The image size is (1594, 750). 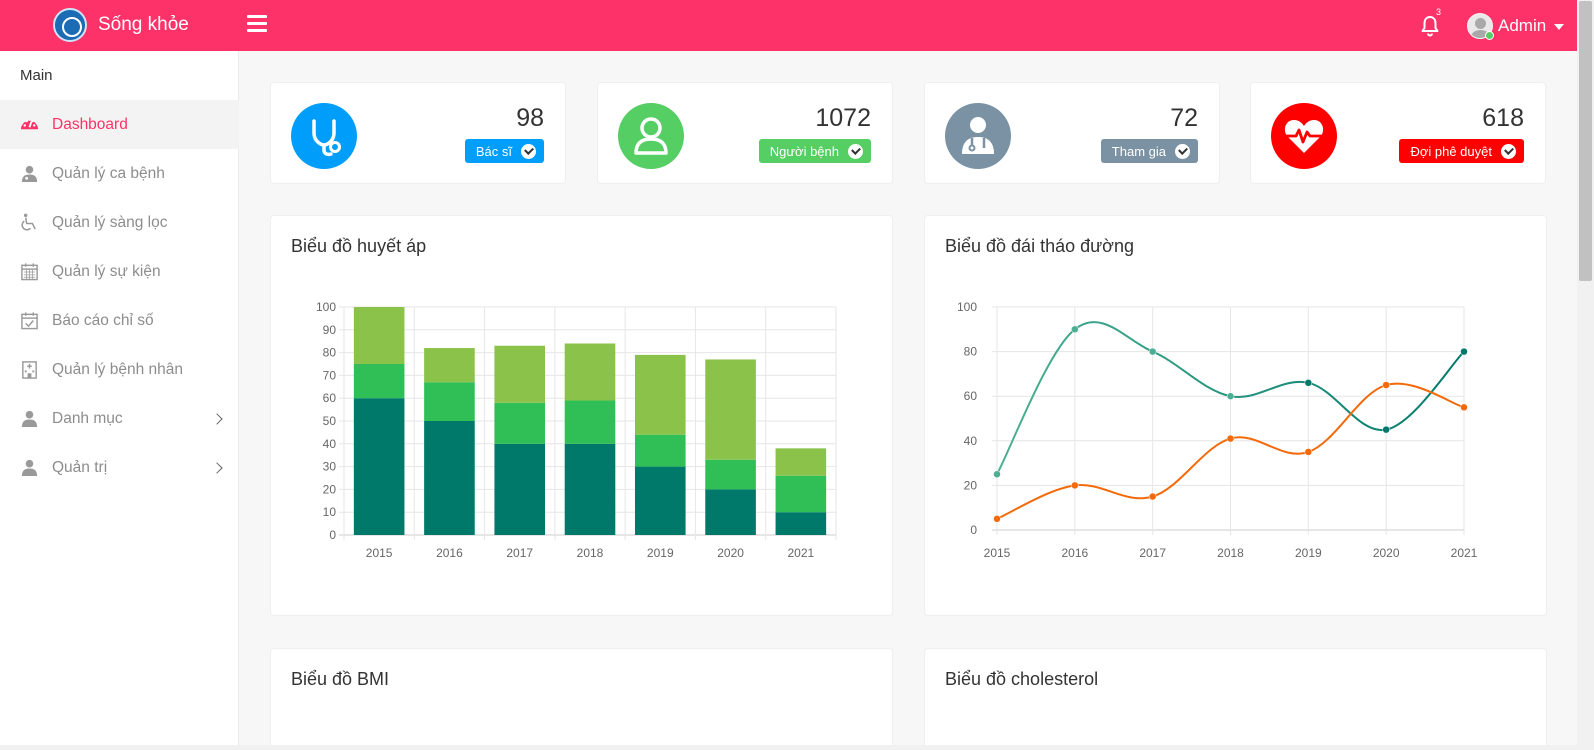 I want to click on sidebar-item-categories: Danh mục, so click(x=119, y=418).